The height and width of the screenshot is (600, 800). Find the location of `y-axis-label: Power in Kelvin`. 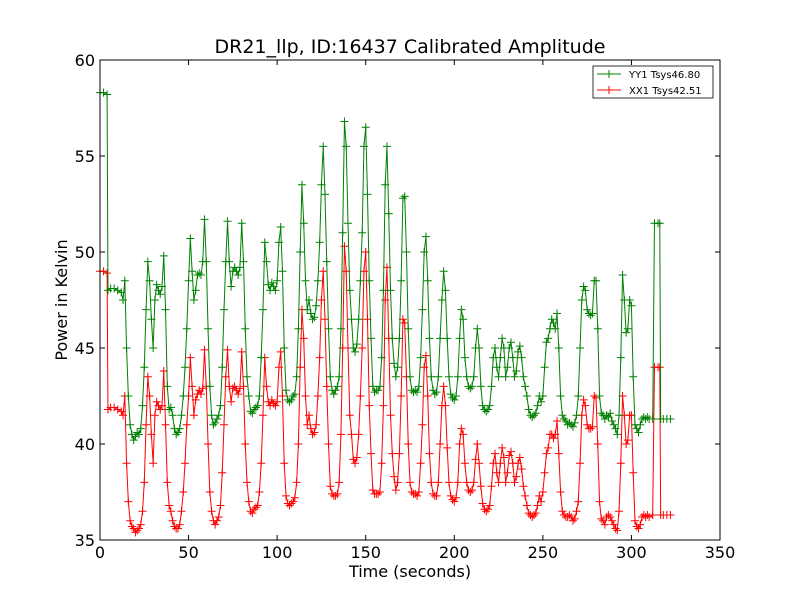

y-axis-label: Power in Kelvin is located at coordinates (61, 299).